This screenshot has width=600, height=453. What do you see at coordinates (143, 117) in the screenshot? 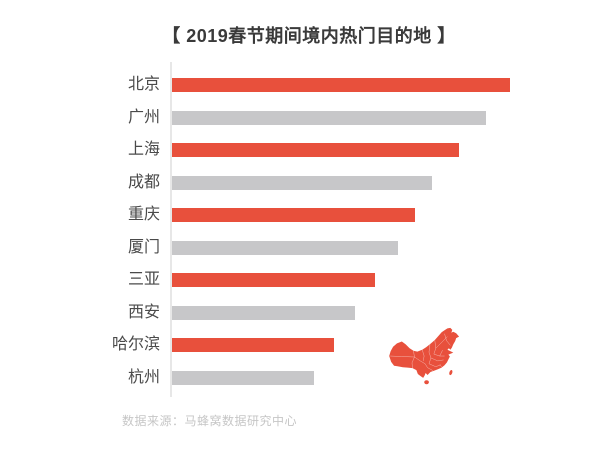
I see `category-label: 广州` at bounding box center [143, 117].